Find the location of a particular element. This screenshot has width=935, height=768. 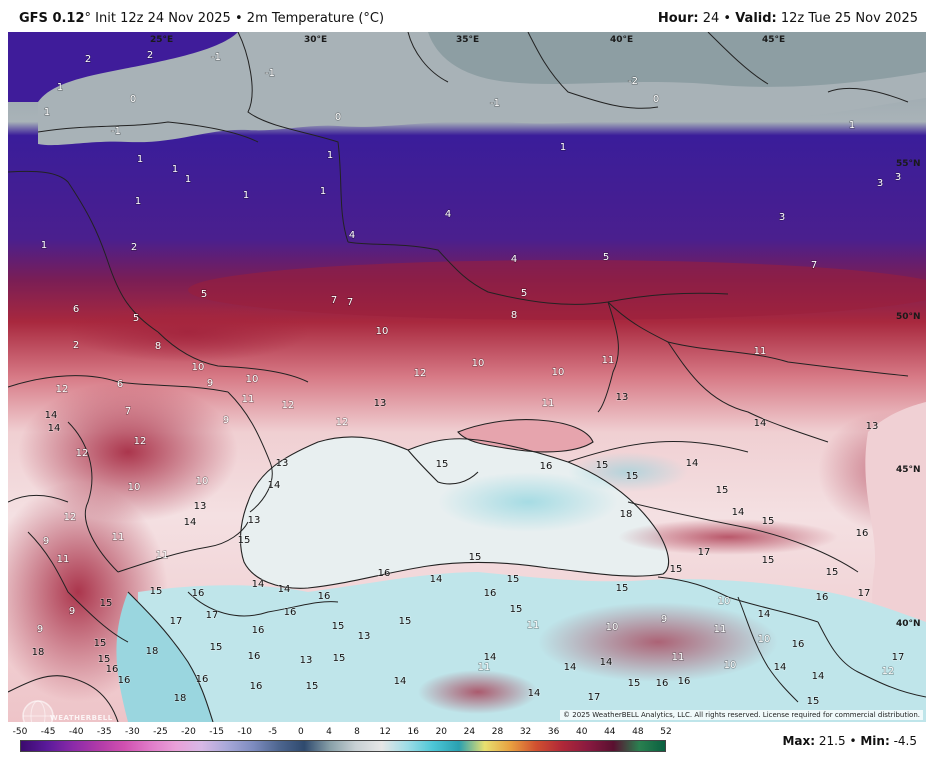

degree-symbol: ° is located at coordinates (88, 18).